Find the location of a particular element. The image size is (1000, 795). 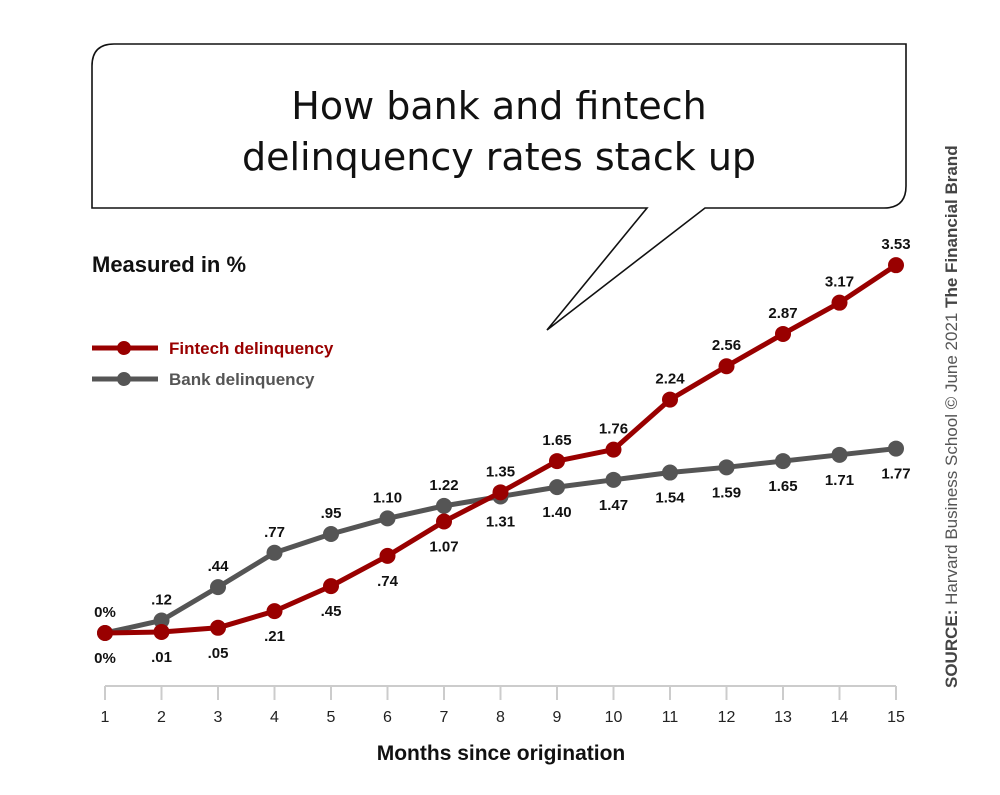

chart-title-line1: How bank and fintech is located at coordinates (498, 106).